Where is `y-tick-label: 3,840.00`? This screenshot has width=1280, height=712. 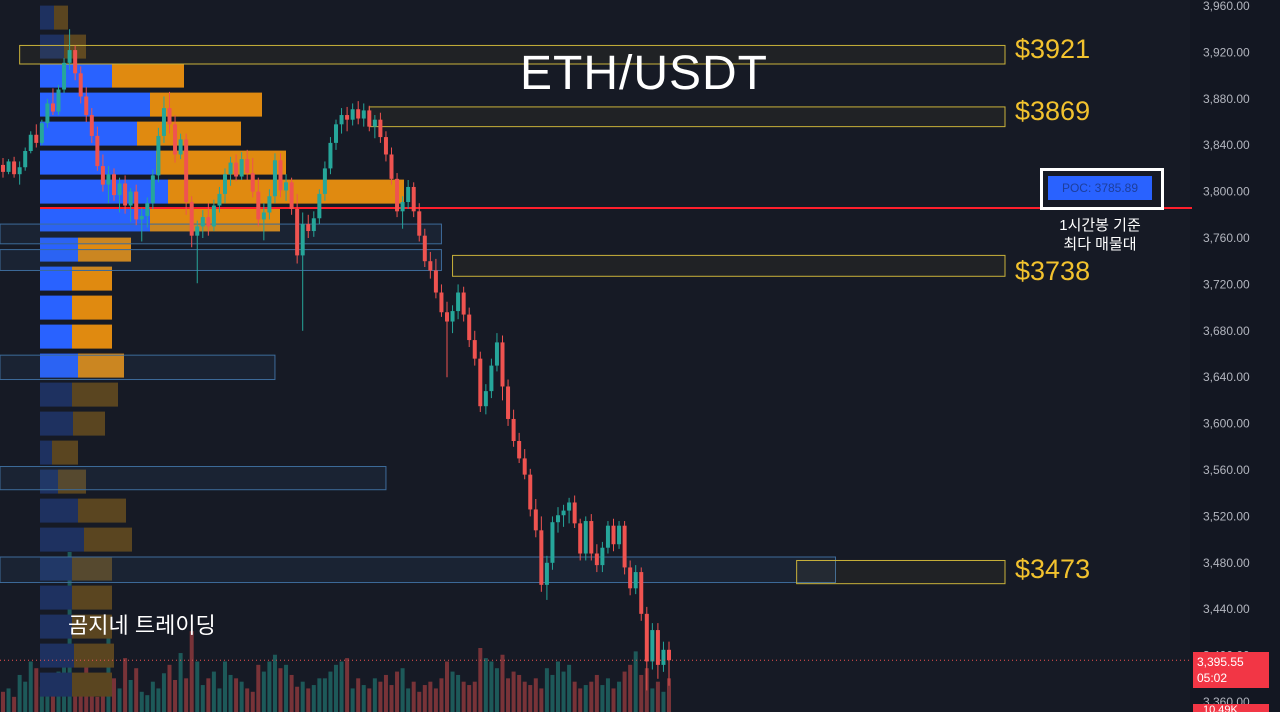 y-tick-label: 3,840.00 is located at coordinates (1226, 145).